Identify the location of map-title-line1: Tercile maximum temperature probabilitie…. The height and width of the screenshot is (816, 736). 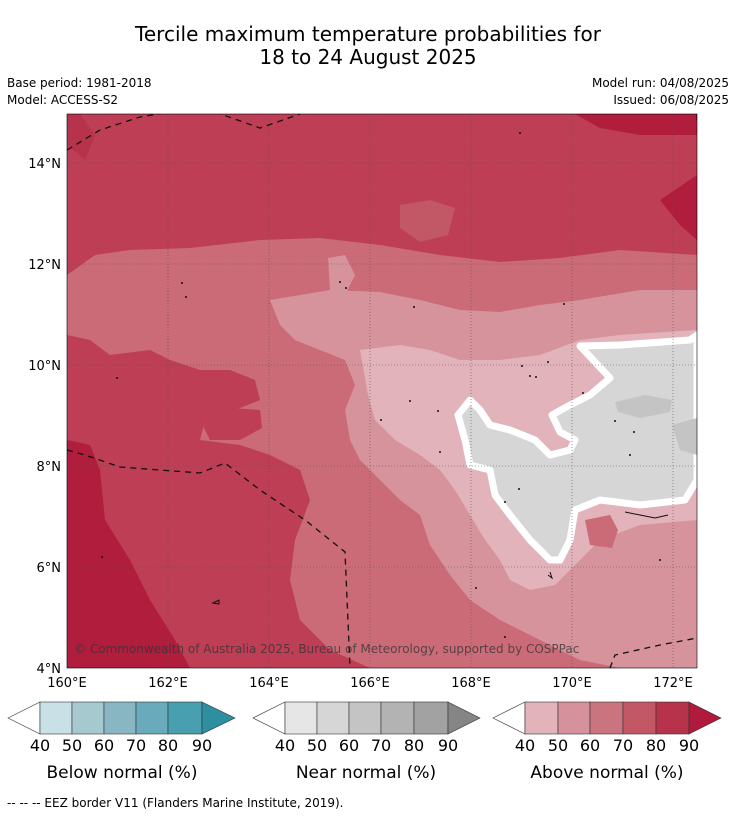
(368, 34).